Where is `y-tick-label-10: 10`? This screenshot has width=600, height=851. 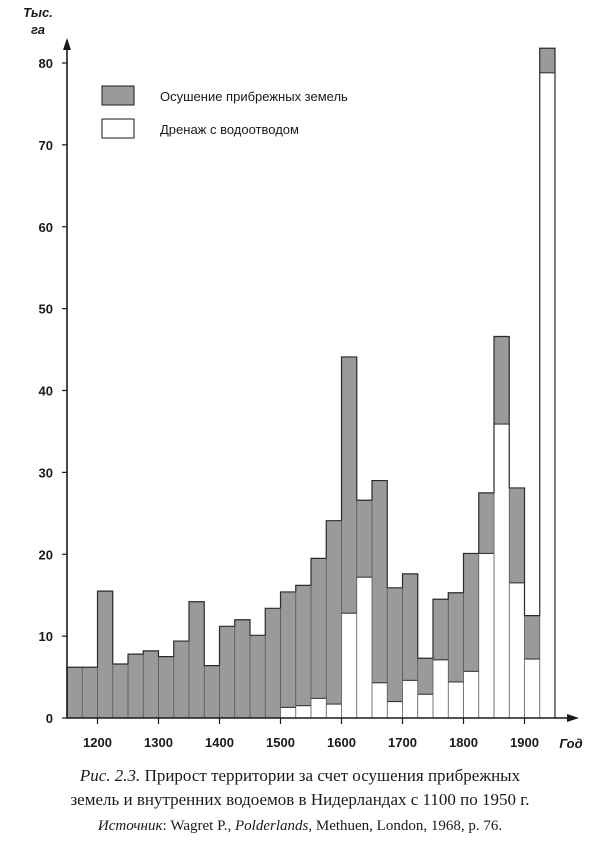 y-tick-label-10: 10 is located at coordinates (46, 636).